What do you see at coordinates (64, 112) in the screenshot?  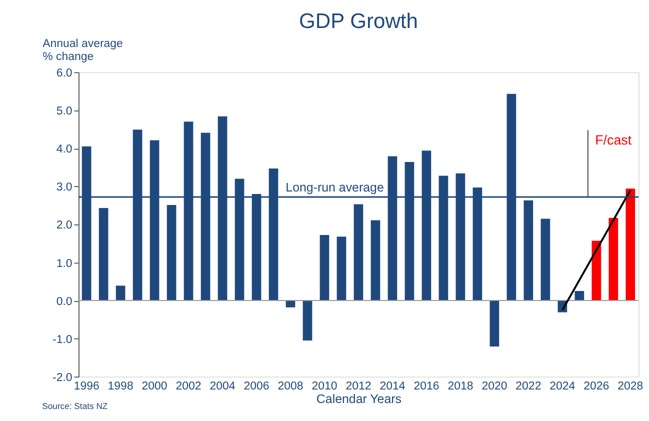 I see `y-tick-label: 5.0` at bounding box center [64, 112].